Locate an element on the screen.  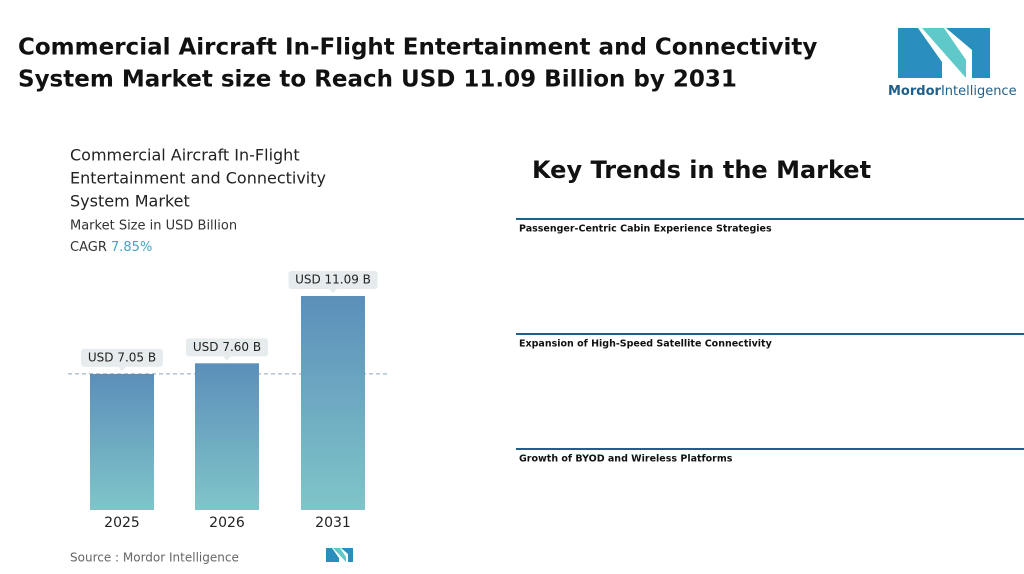
cagr: CAGR 7.85% is located at coordinates (111, 247).